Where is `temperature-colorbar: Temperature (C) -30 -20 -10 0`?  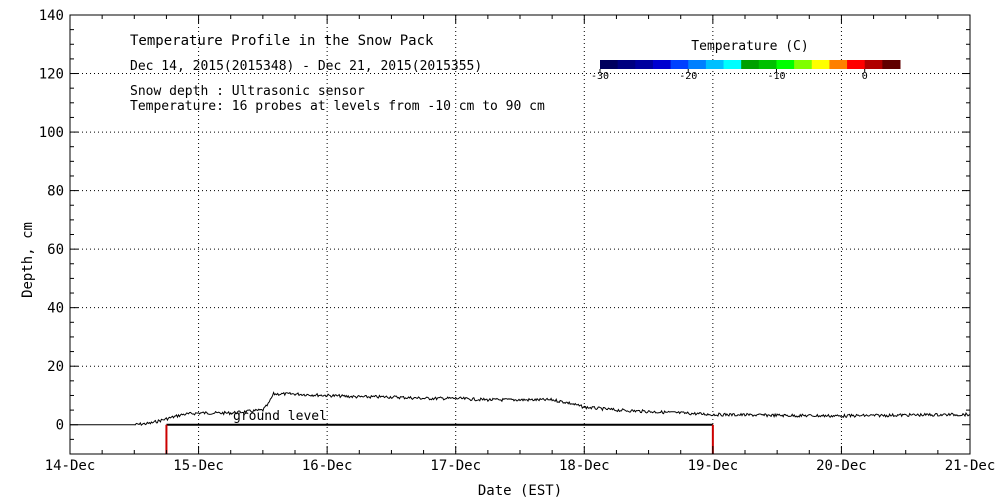 temperature-colorbar: Temperature (C) -30 -20 -10 0 is located at coordinates (746, 60).